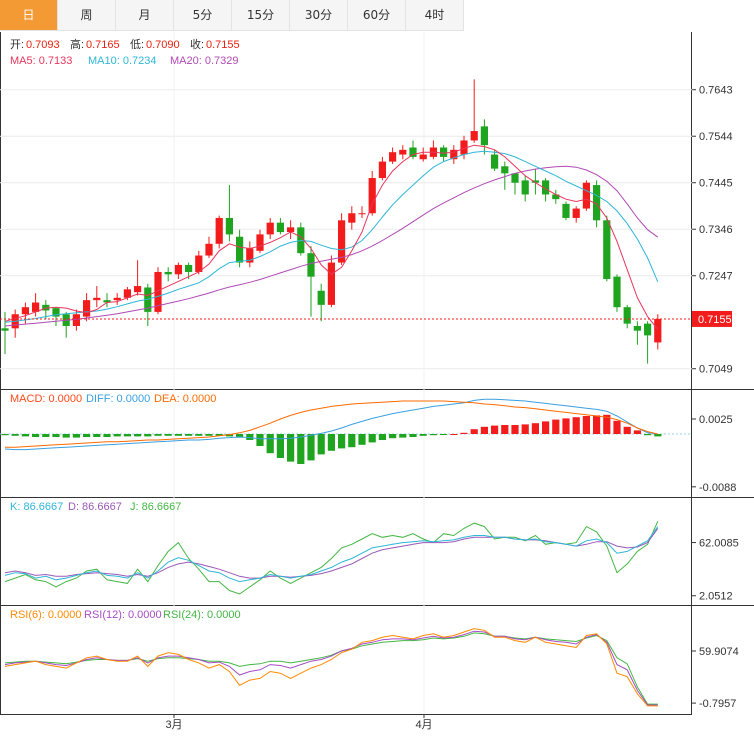 This screenshot has width=754, height=748. I want to click on tab-week: 周, so click(87, 15).